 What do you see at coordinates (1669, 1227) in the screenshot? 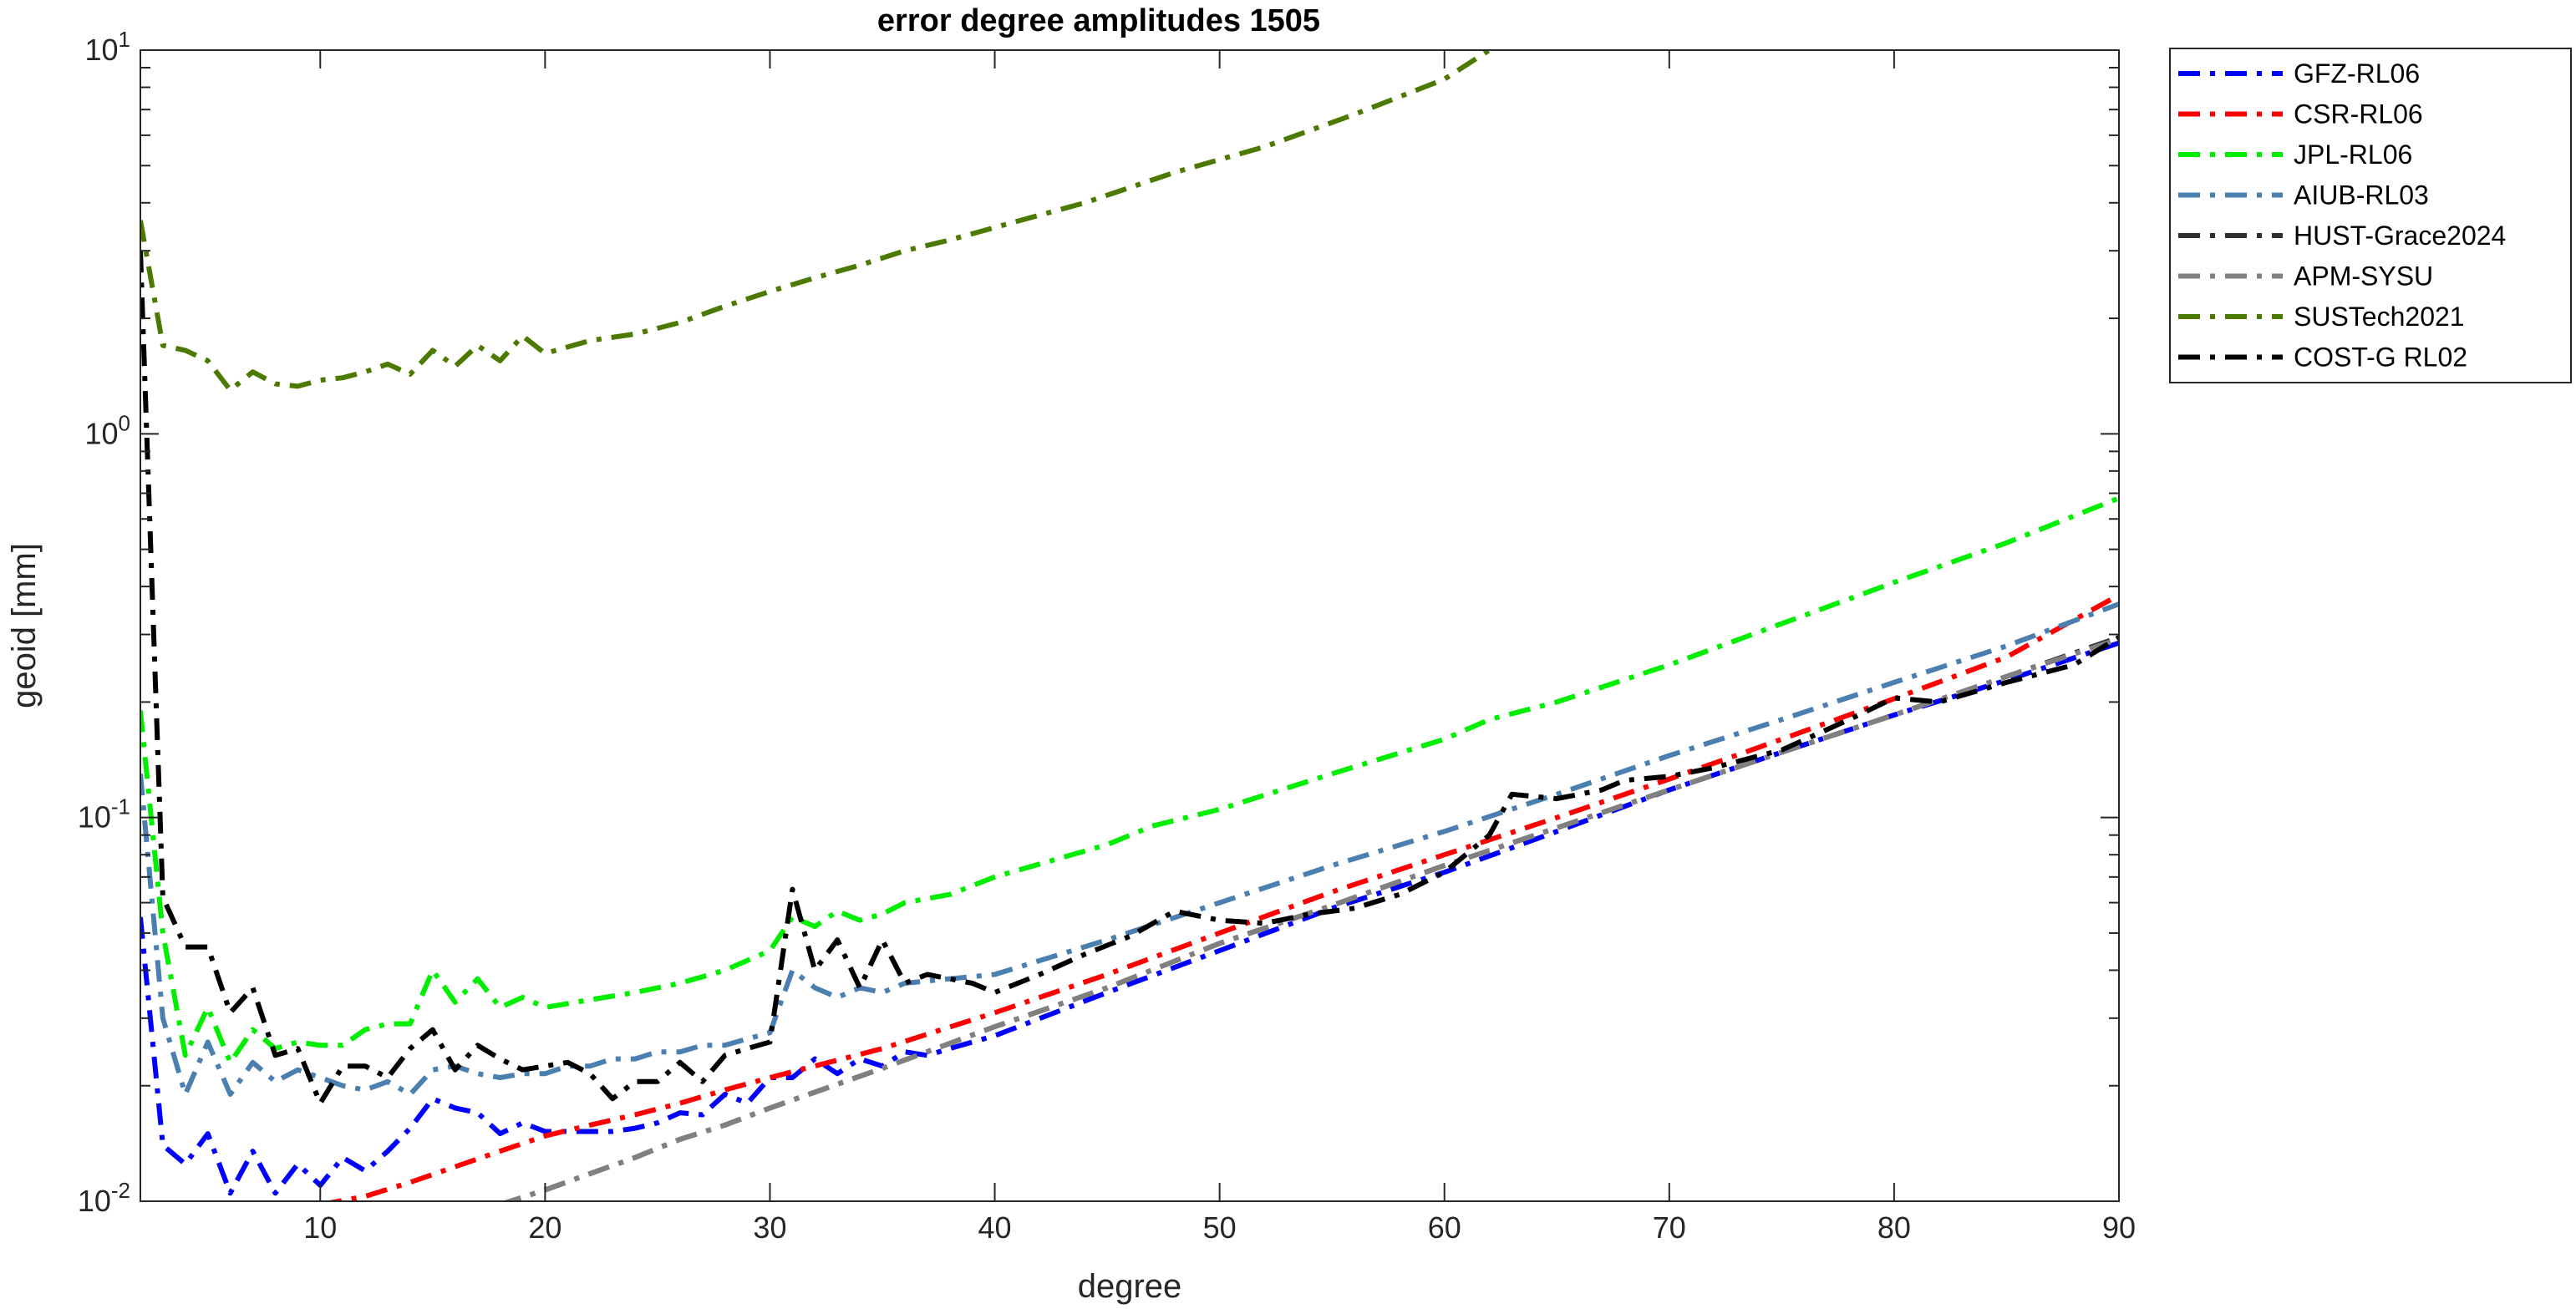
I see `x-tick-label-6: 70` at bounding box center [1669, 1227].